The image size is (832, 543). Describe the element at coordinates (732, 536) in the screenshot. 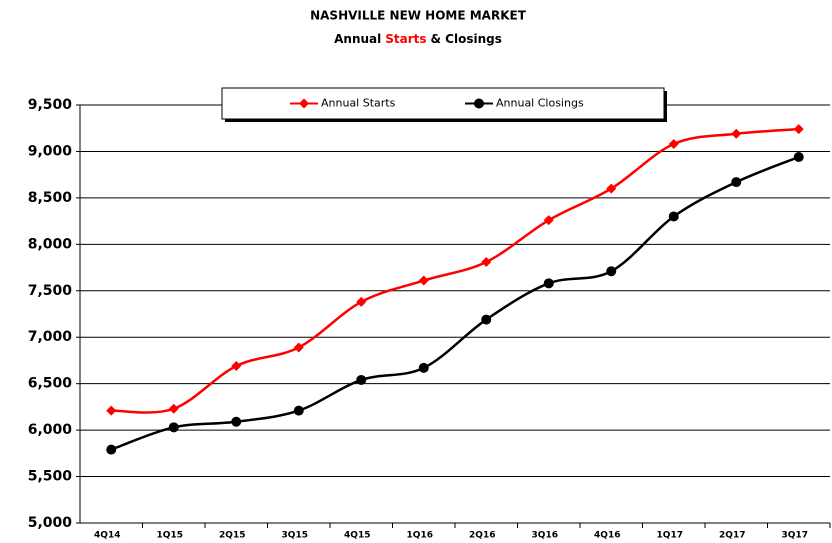

I see `x-tick-label: 2Q17` at that location.